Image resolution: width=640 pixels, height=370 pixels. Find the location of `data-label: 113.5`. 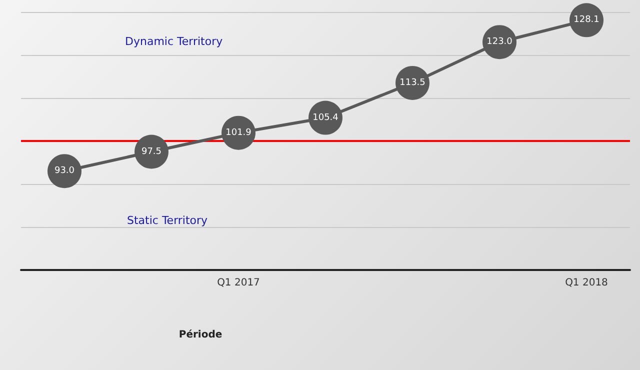

data-label: 113.5 is located at coordinates (413, 83).